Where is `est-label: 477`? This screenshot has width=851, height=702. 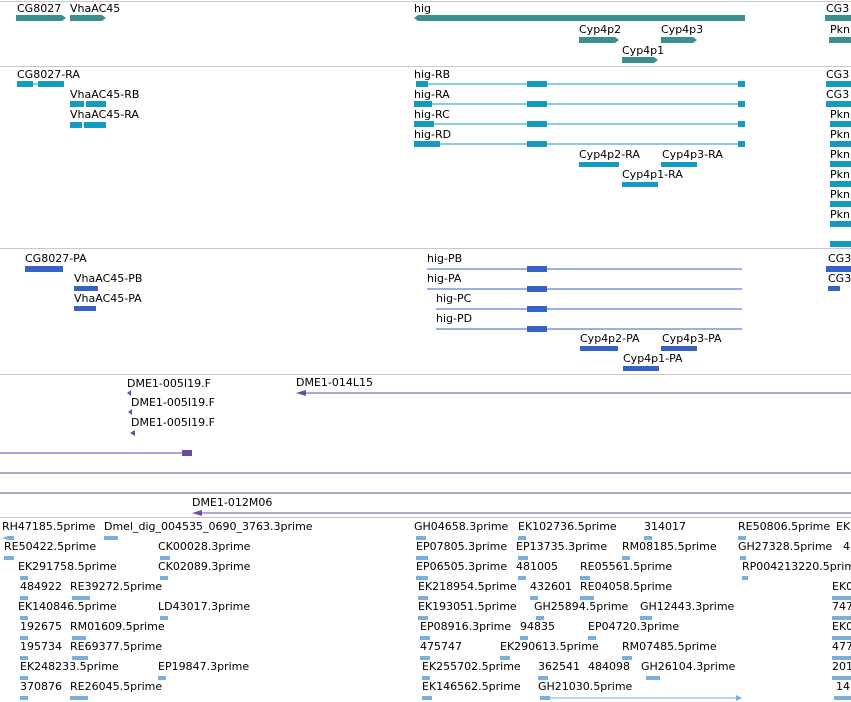
est-label: 477 is located at coordinates (841, 646).